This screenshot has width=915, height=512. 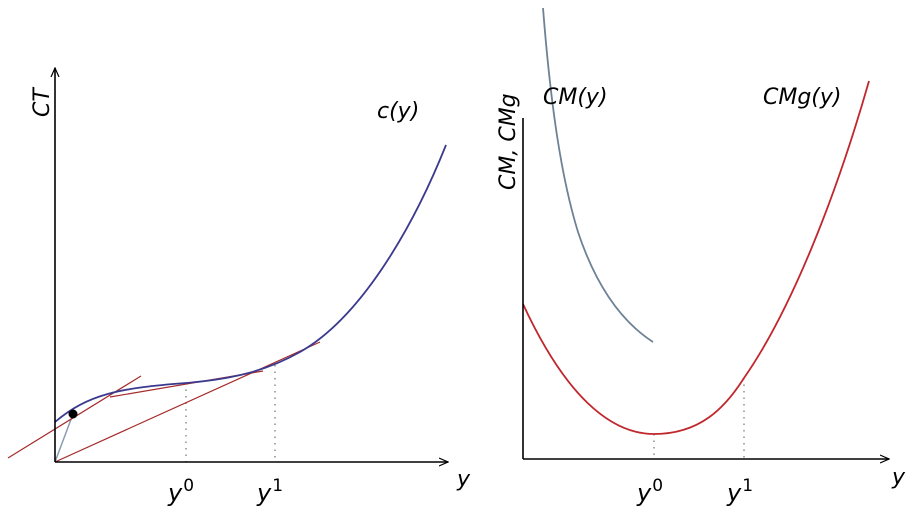 I want to click on left-marked-point, so click(x=73, y=414).